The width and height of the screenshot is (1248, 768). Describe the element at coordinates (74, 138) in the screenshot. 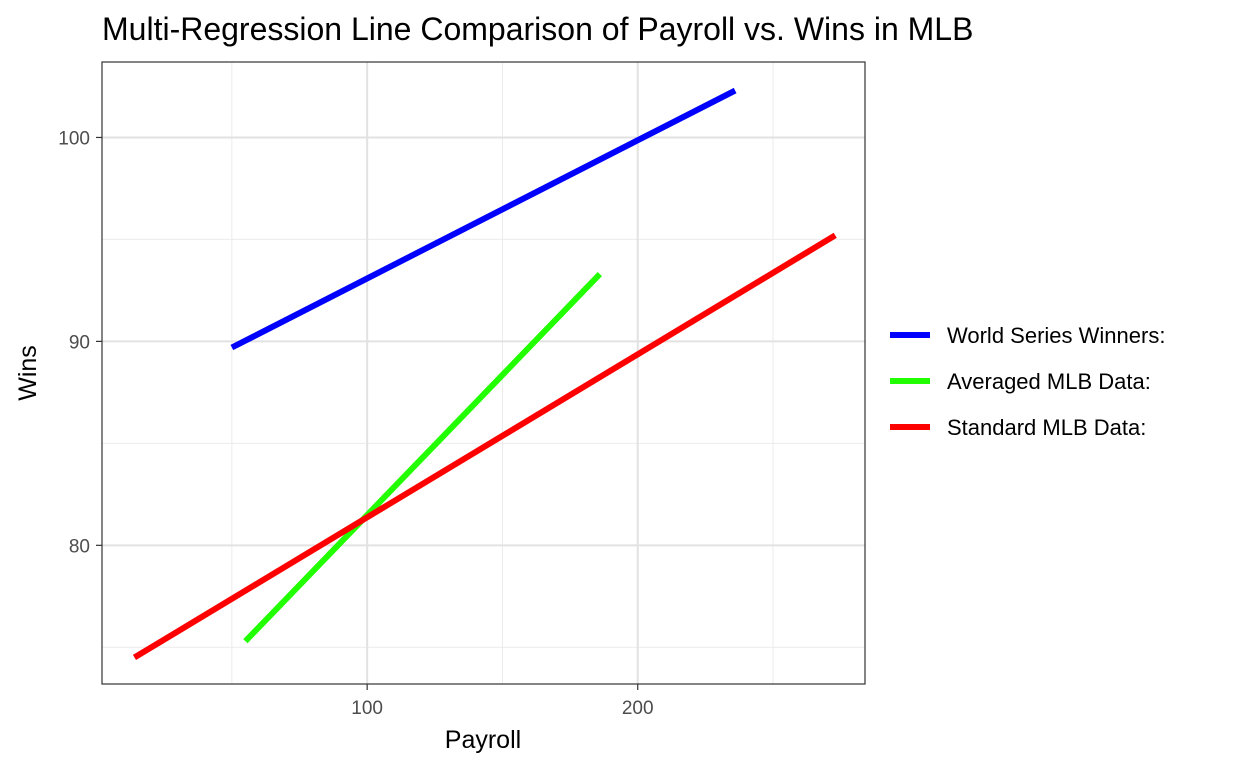

I see `y-tick-label: 100` at that location.